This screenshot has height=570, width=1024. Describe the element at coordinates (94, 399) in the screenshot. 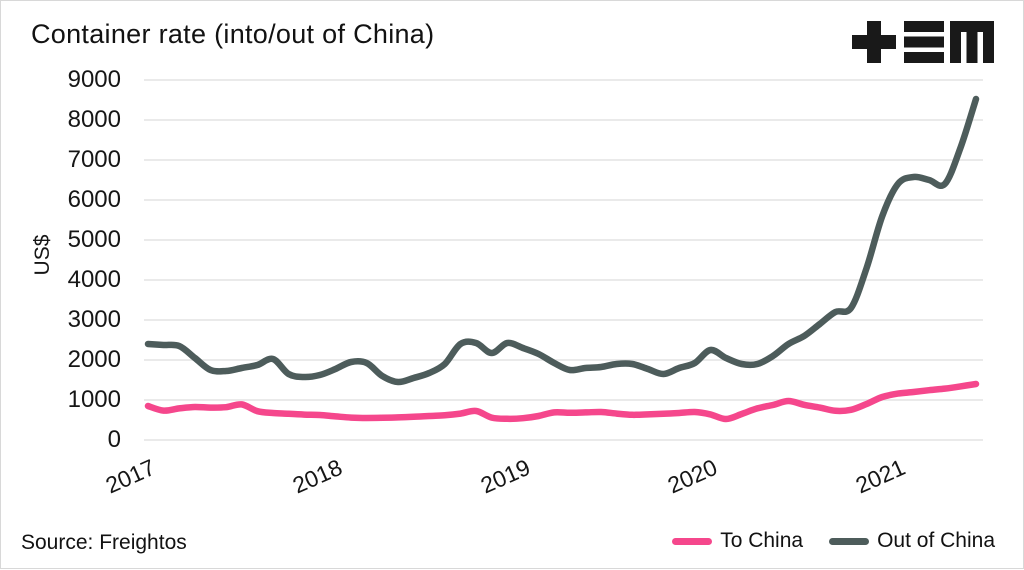

I see `y-tick-label: 1000` at that location.